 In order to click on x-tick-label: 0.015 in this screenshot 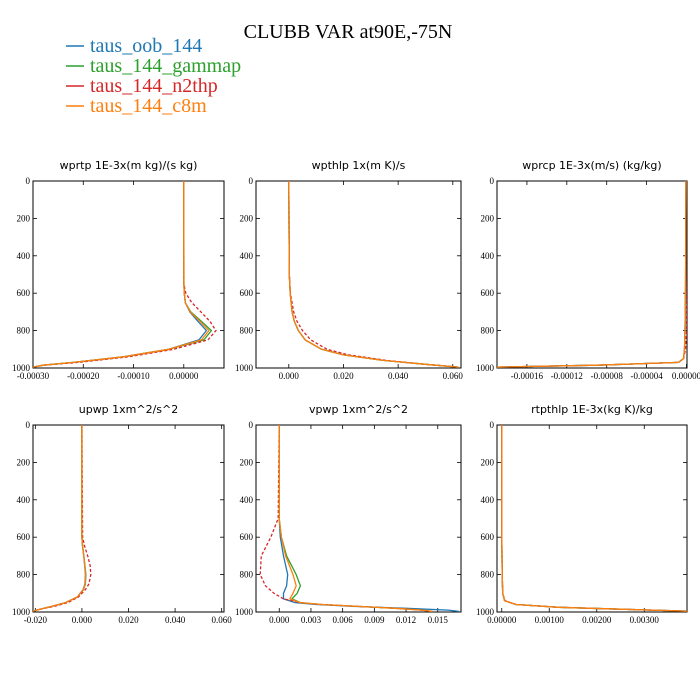, I will do `click(438, 620)`.